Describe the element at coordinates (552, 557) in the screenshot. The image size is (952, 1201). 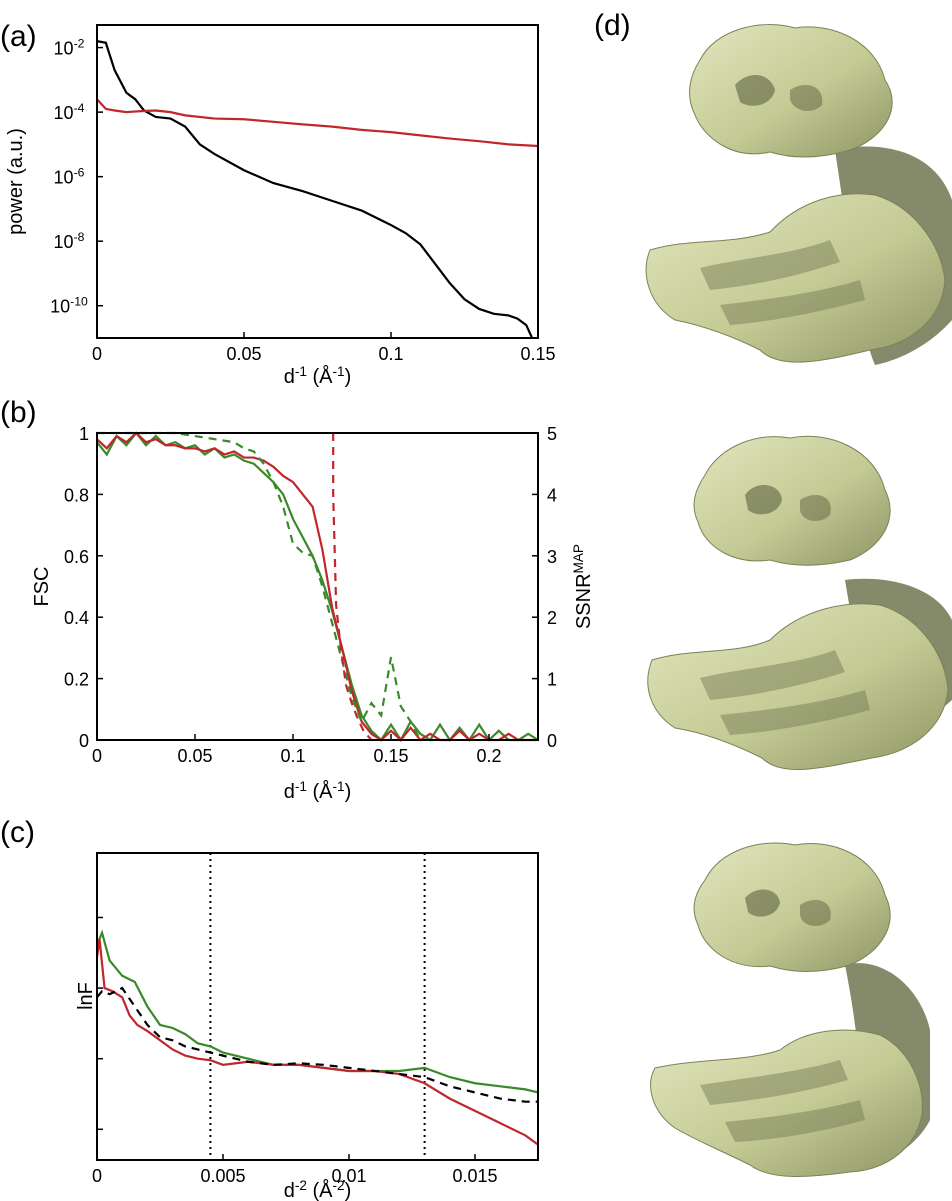
I see `y2-tick-label-b: 3` at that location.